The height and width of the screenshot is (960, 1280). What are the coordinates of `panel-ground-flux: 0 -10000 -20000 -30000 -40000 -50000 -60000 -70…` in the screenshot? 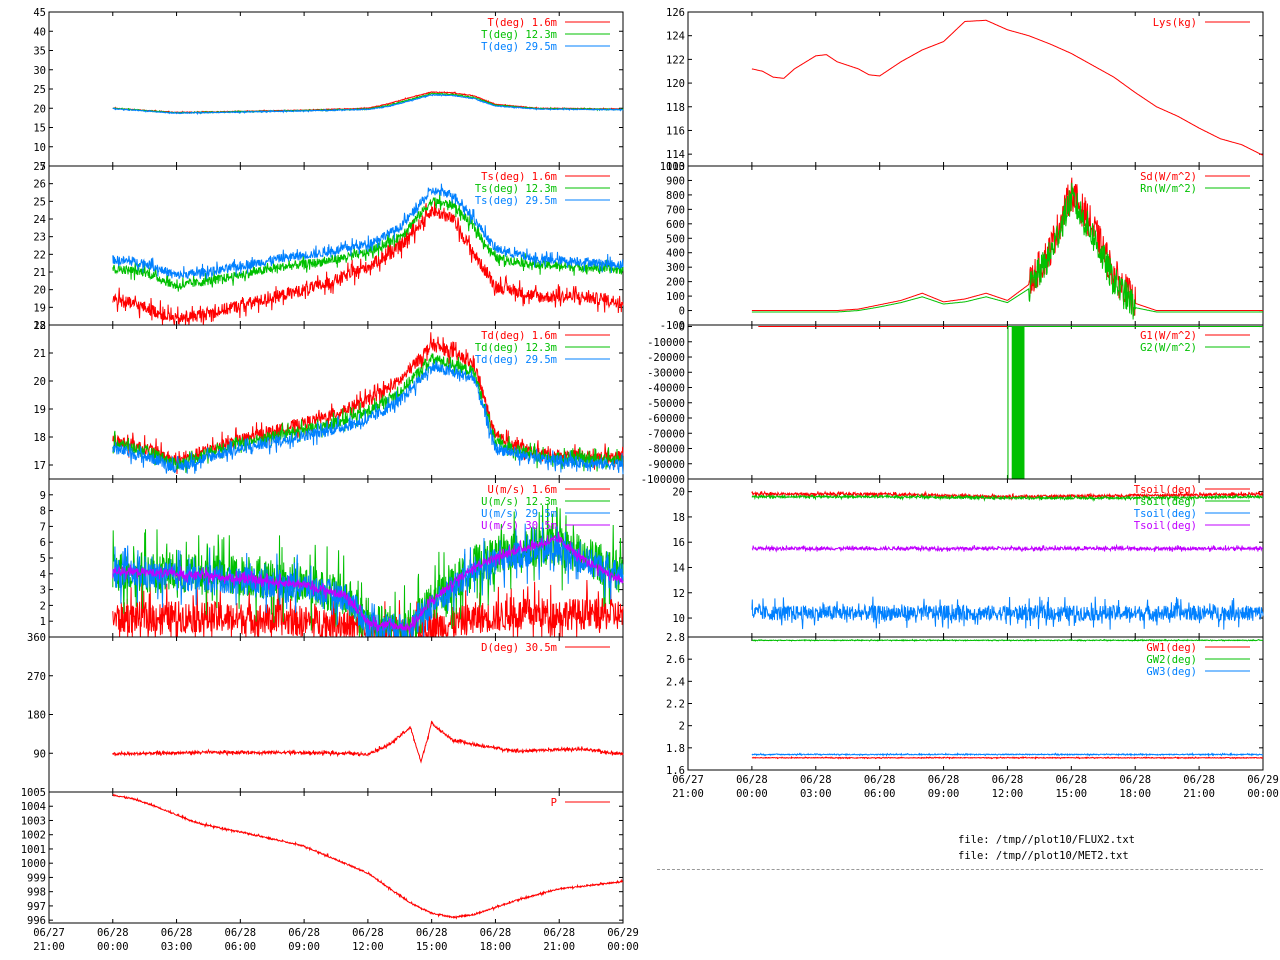 It's located at (952, 404).